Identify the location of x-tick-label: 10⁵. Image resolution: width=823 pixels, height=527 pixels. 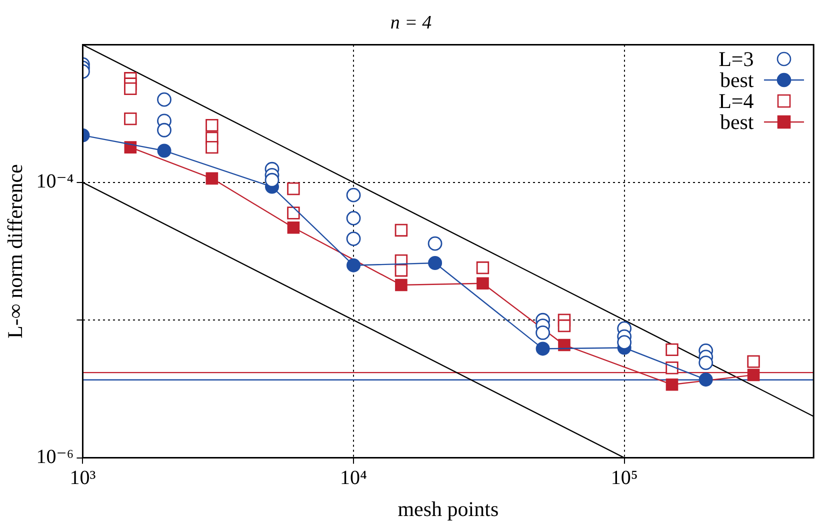
(624, 478).